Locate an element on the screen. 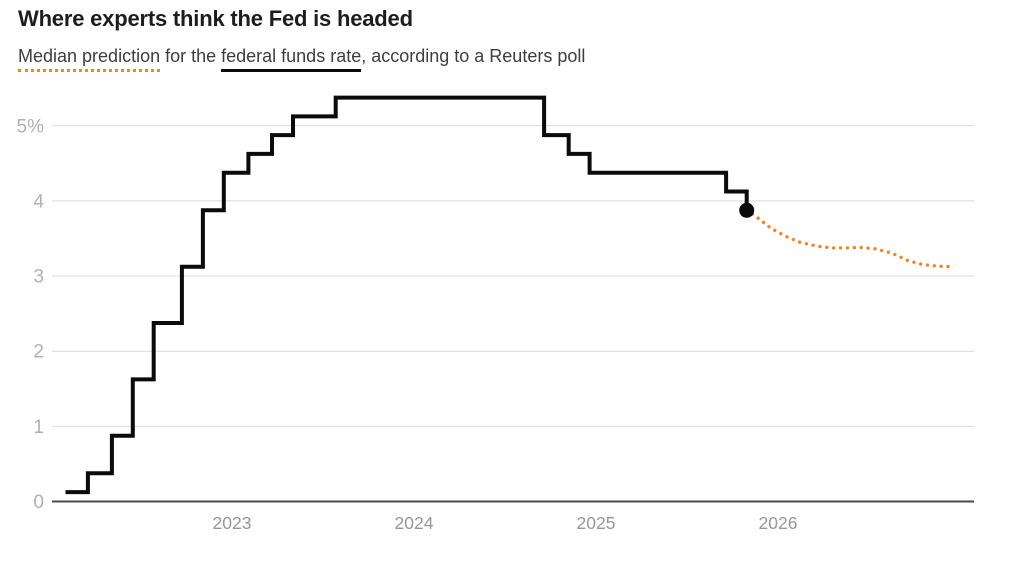 The image size is (1021, 565). forecast-dotted-line is located at coordinates (850, 238).